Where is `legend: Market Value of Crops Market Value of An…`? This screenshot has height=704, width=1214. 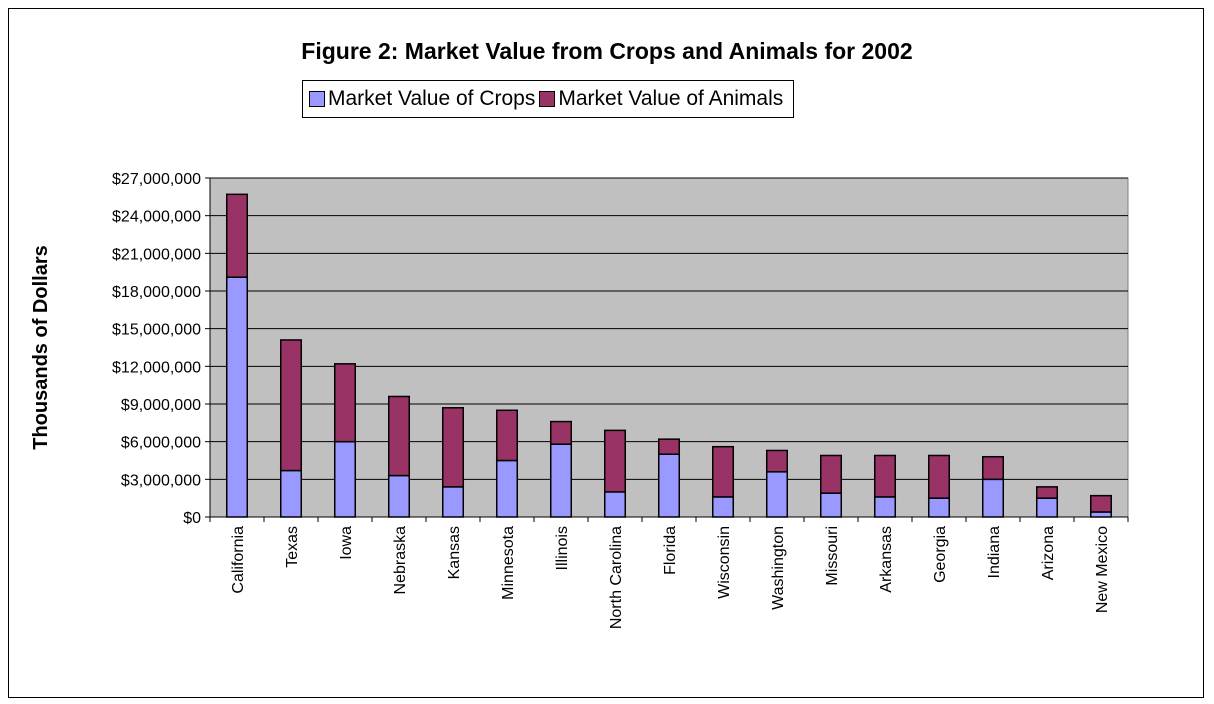 legend: Market Value of Crops Market Value of An… is located at coordinates (548, 99).